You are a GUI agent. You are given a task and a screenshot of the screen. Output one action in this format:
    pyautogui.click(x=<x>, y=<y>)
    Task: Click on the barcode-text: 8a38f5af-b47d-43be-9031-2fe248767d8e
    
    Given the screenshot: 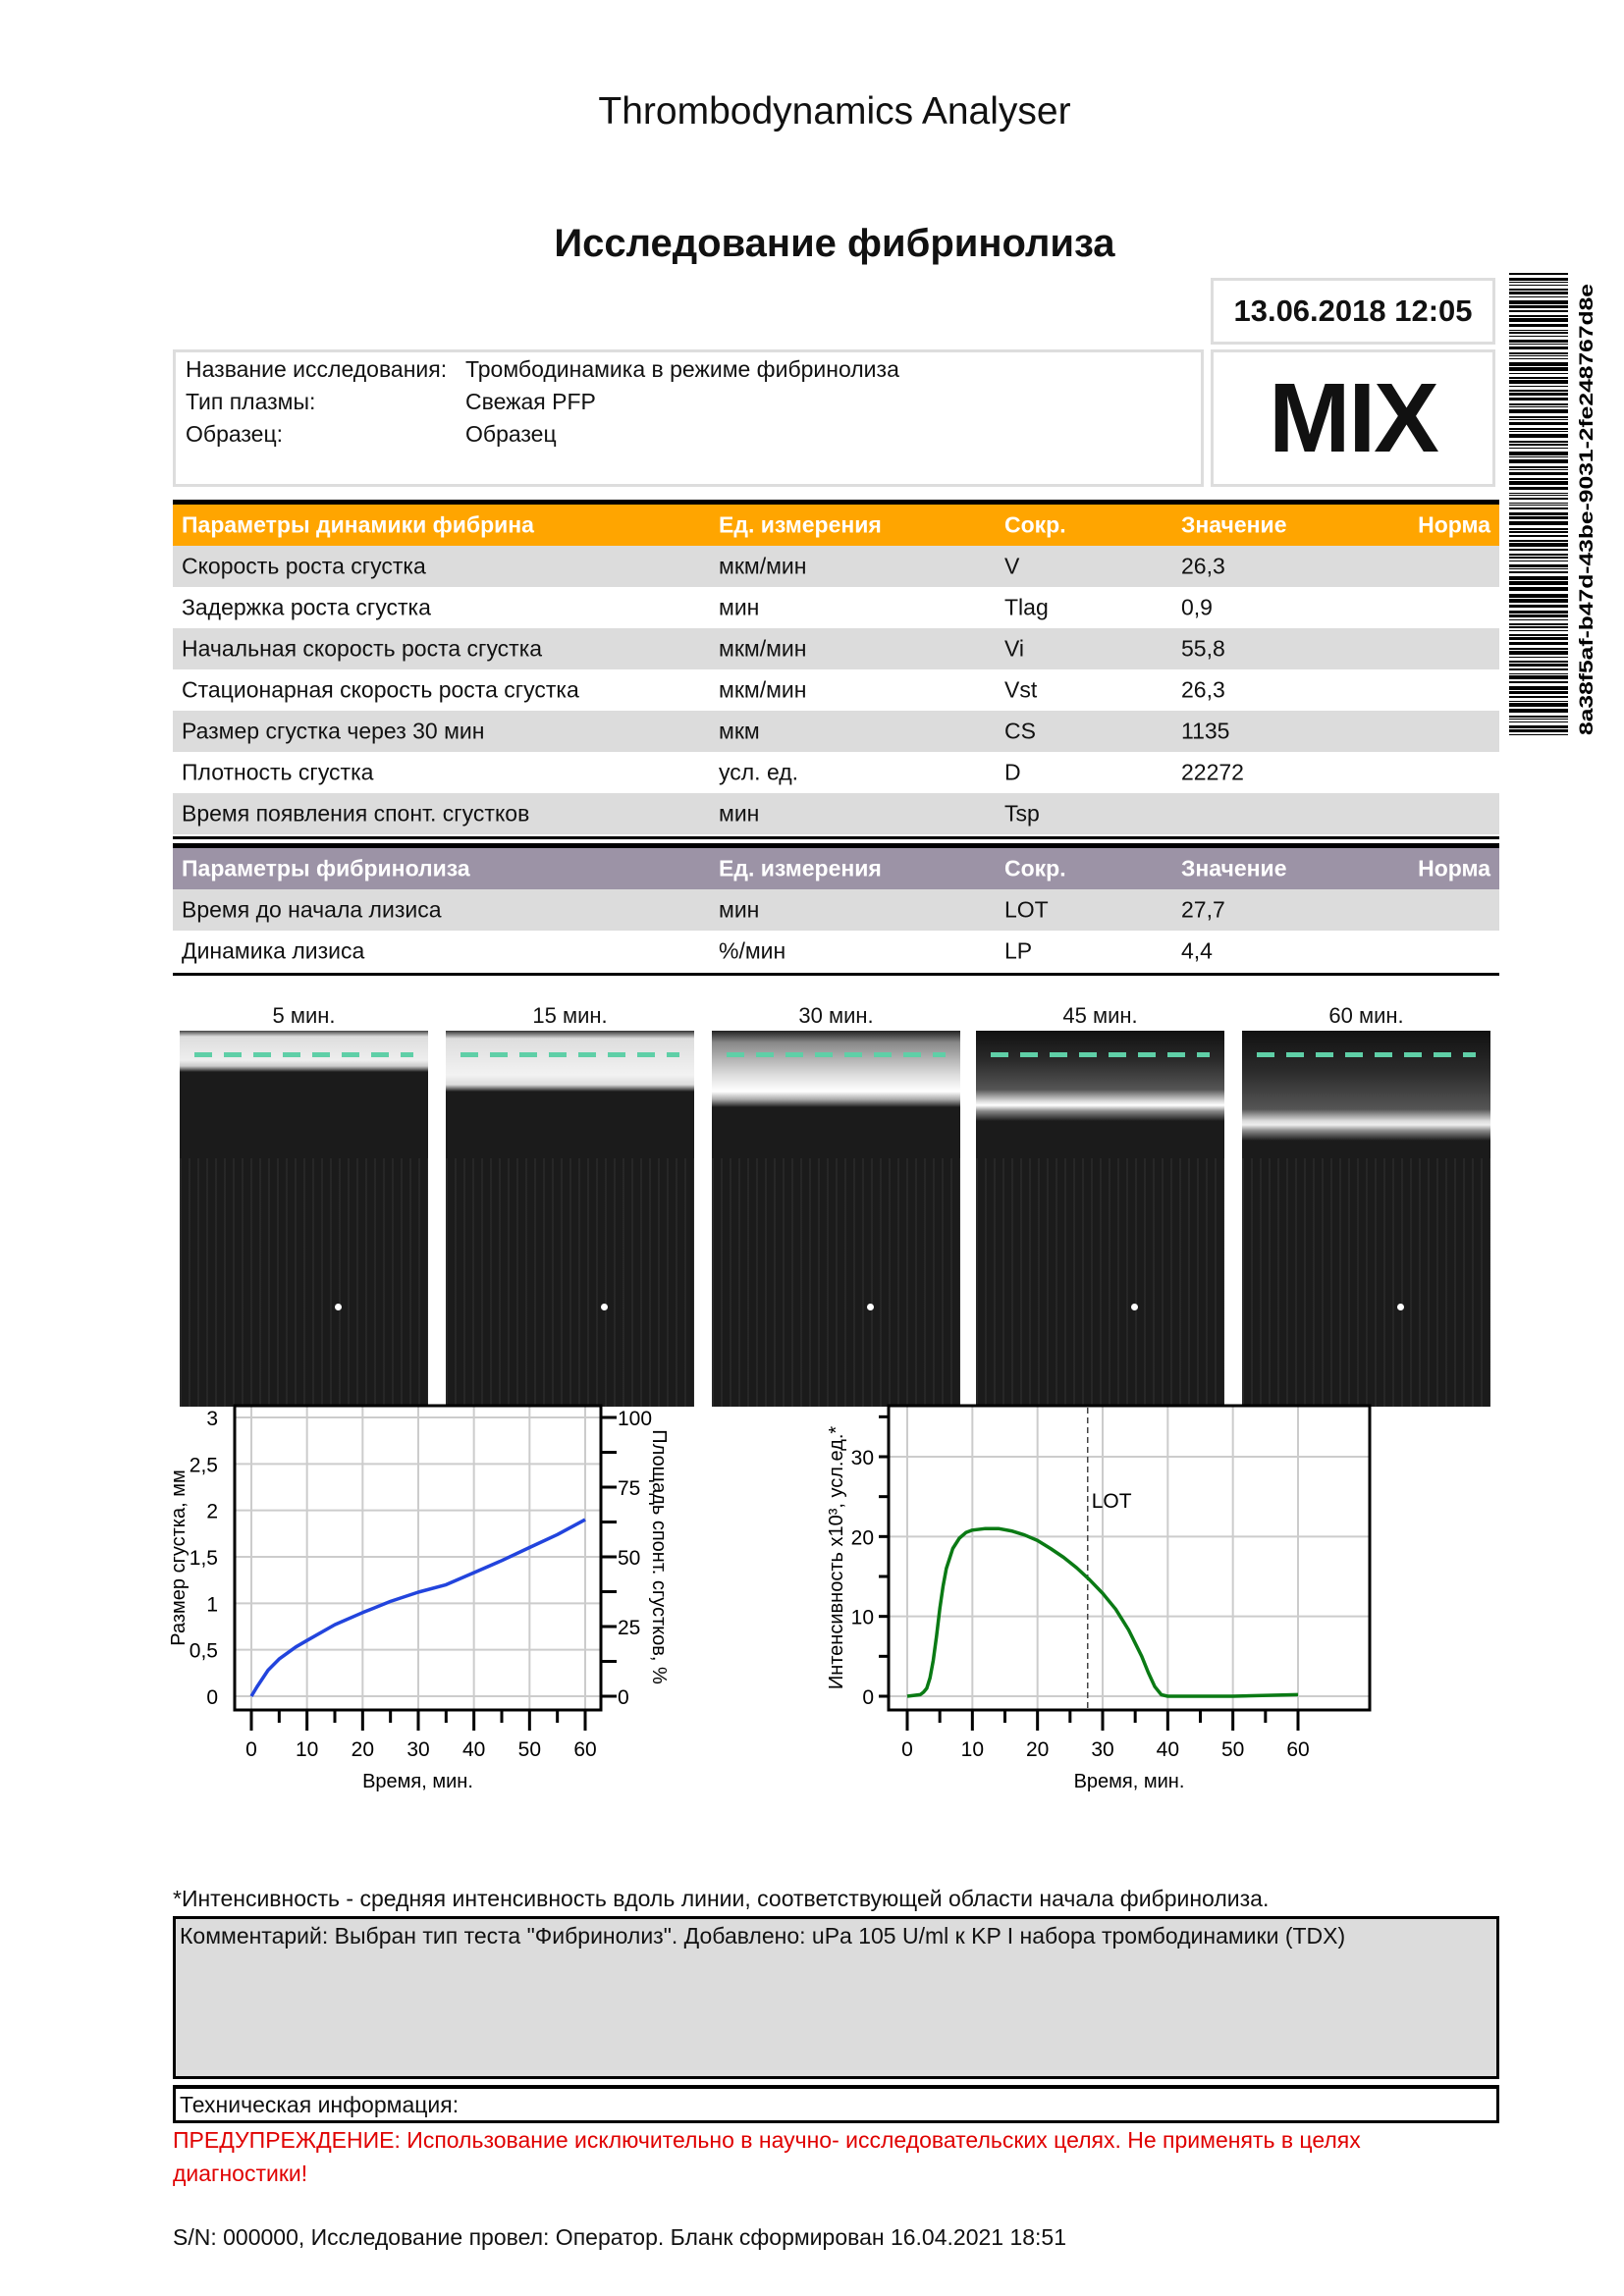 What is the action you would take?
    pyautogui.click(x=1587, y=509)
    